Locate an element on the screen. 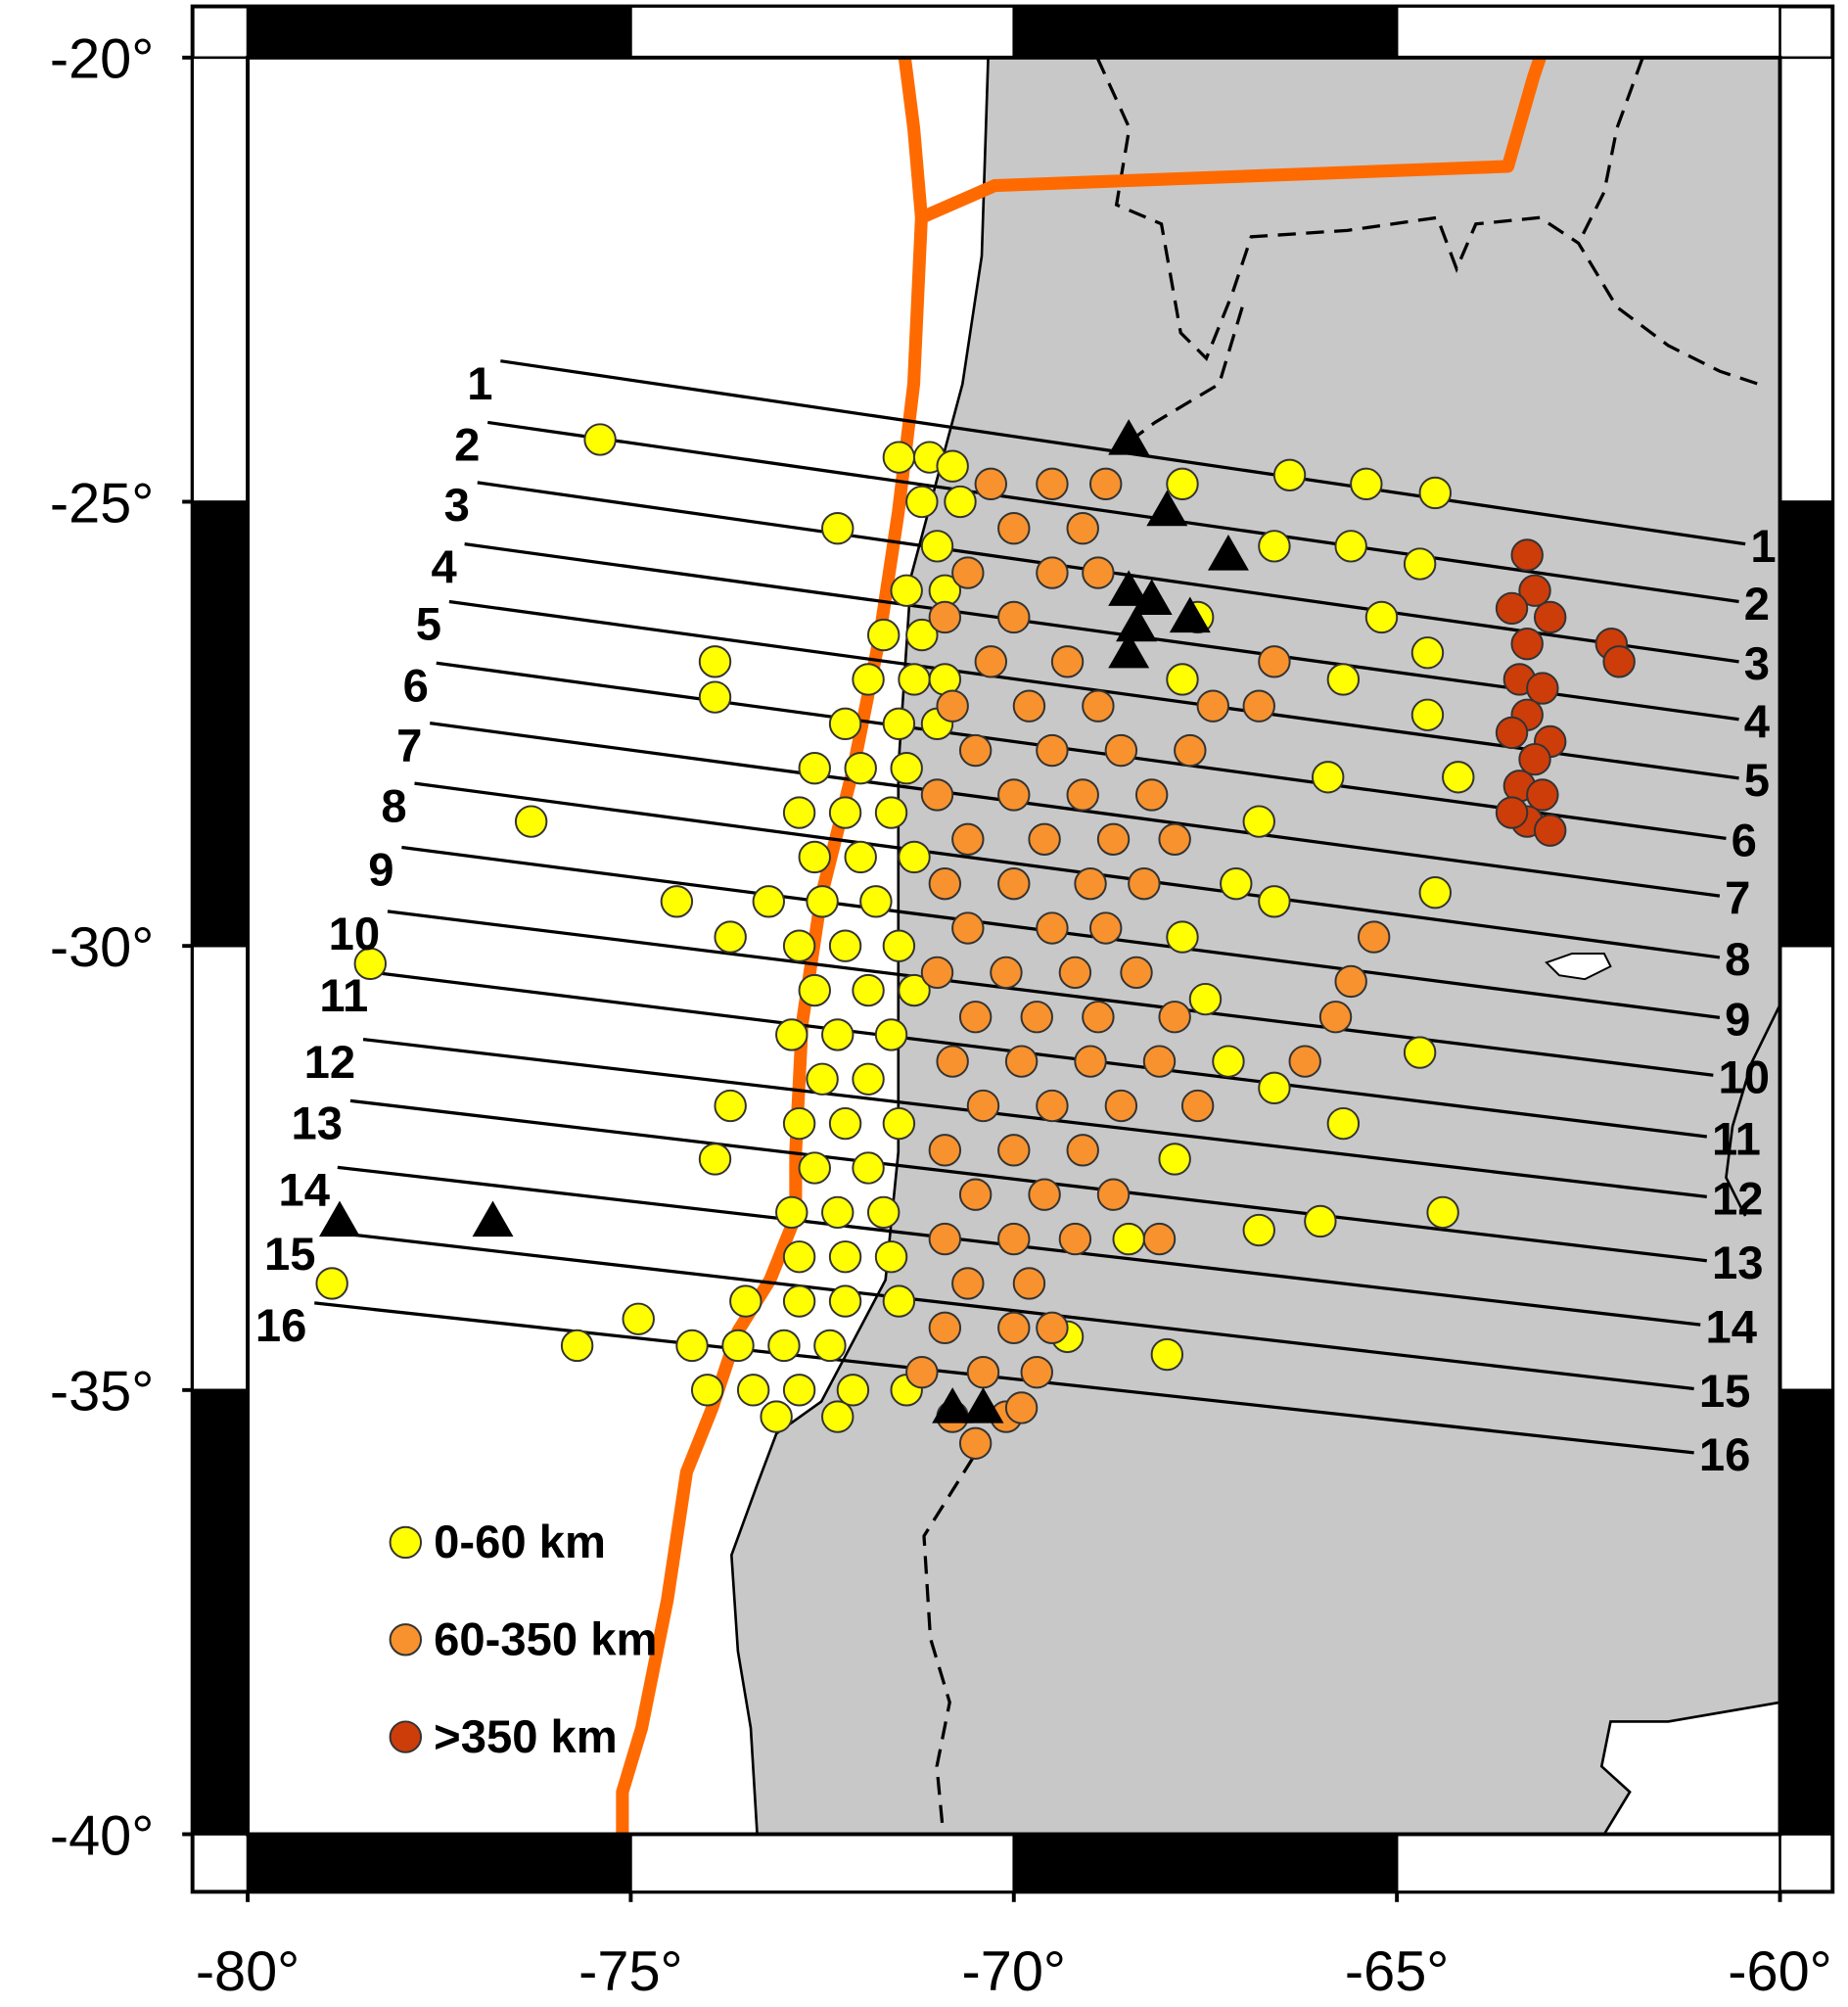 The width and height of the screenshot is (1848, 2007). profile-label: 7 is located at coordinates (1737, 898).